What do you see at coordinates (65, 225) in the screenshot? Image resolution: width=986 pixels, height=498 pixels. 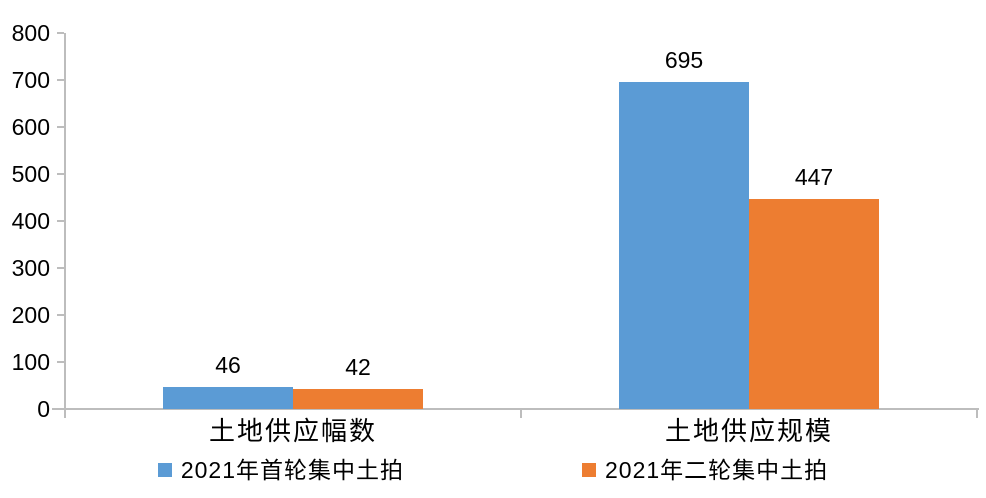 I see `y-axis-line` at bounding box center [65, 225].